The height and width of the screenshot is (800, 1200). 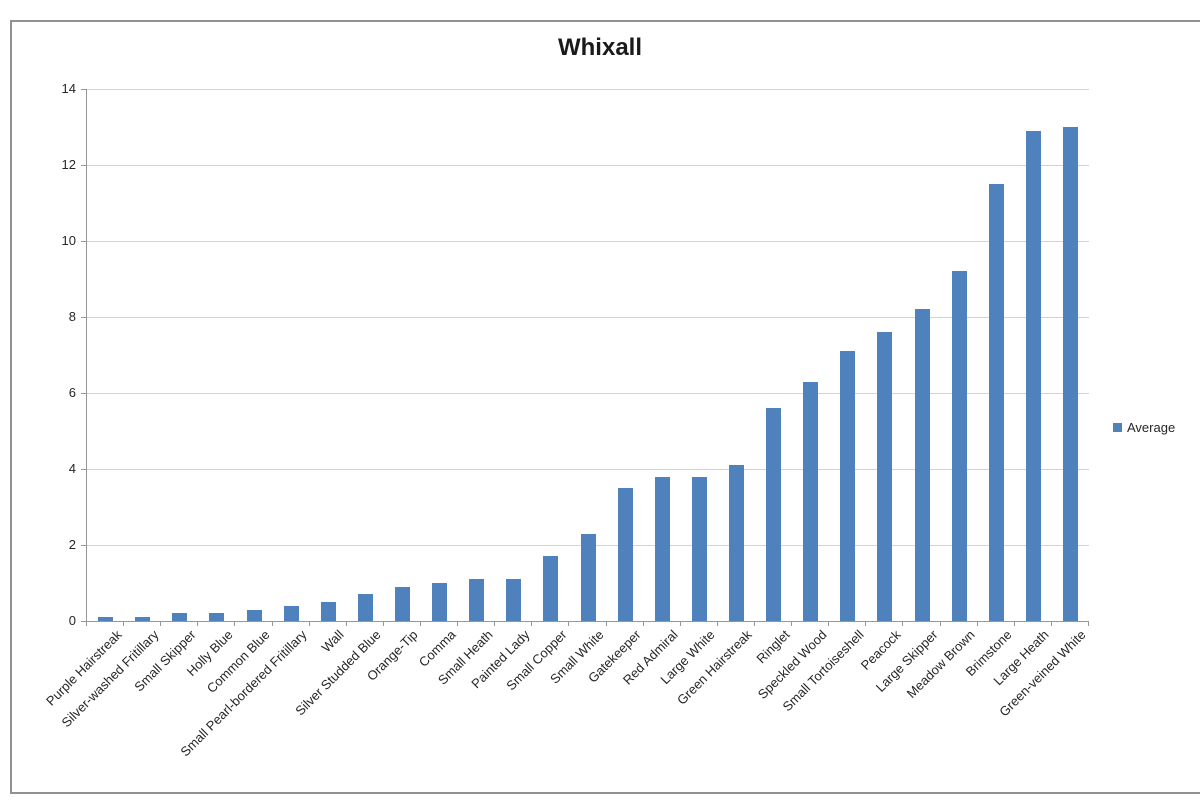 I want to click on bar-purple-hairstreak, so click(x=106, y=619).